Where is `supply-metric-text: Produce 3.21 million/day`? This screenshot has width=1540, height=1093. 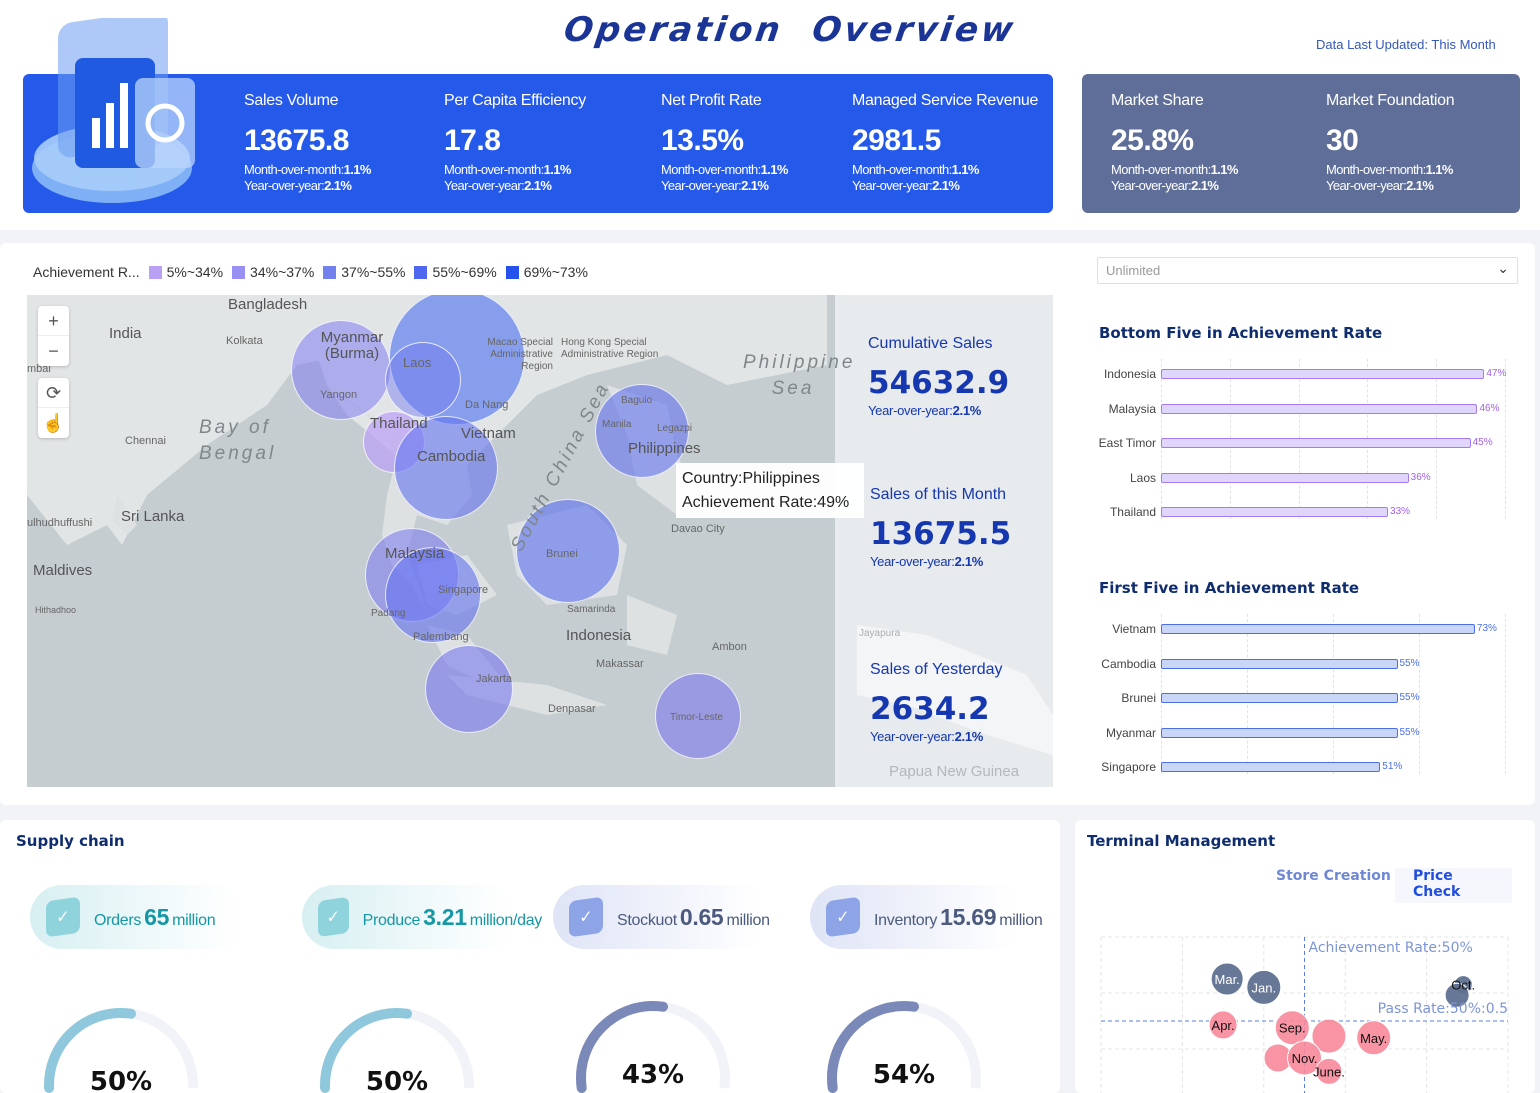
supply-metric-text: Produce 3.21 million/day is located at coordinates (452, 917).